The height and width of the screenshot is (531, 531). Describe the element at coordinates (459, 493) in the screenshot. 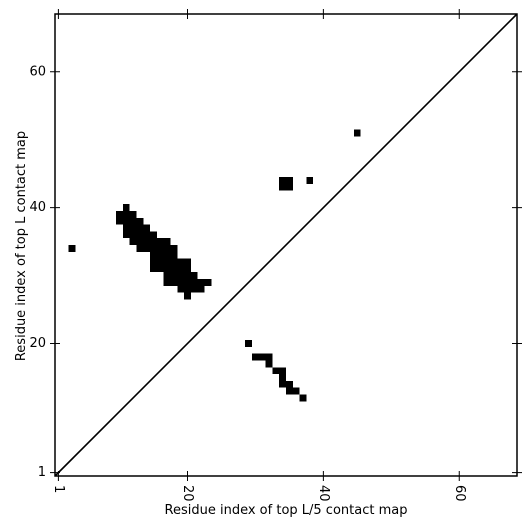

I see `x-tick-label: 60` at that location.